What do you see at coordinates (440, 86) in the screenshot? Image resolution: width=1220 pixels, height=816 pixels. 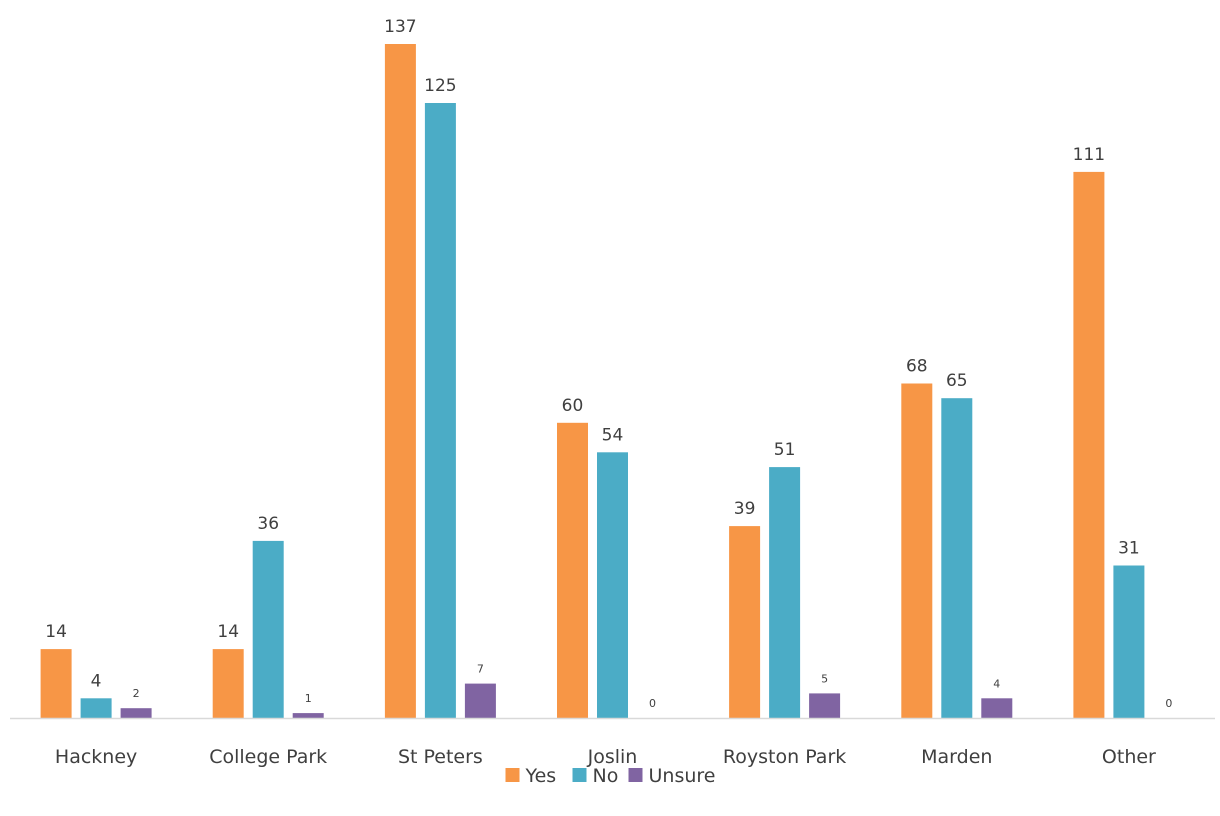 I see `data-label-no-st-peters: 125` at bounding box center [440, 86].